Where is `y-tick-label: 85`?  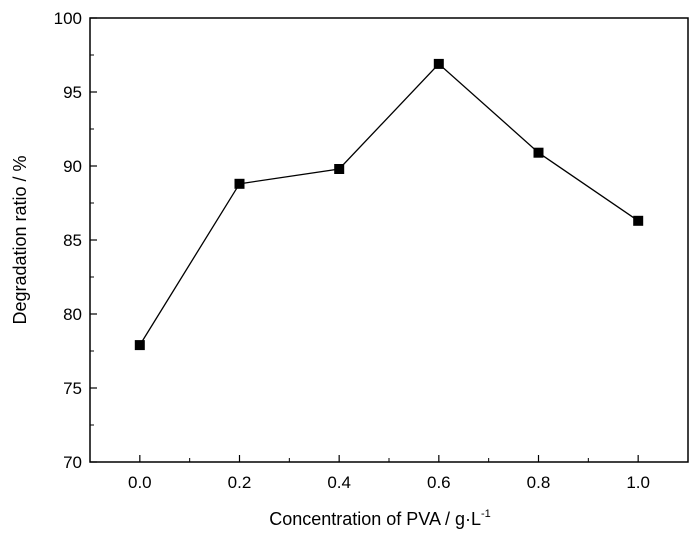 y-tick-label: 85 is located at coordinates (72, 240).